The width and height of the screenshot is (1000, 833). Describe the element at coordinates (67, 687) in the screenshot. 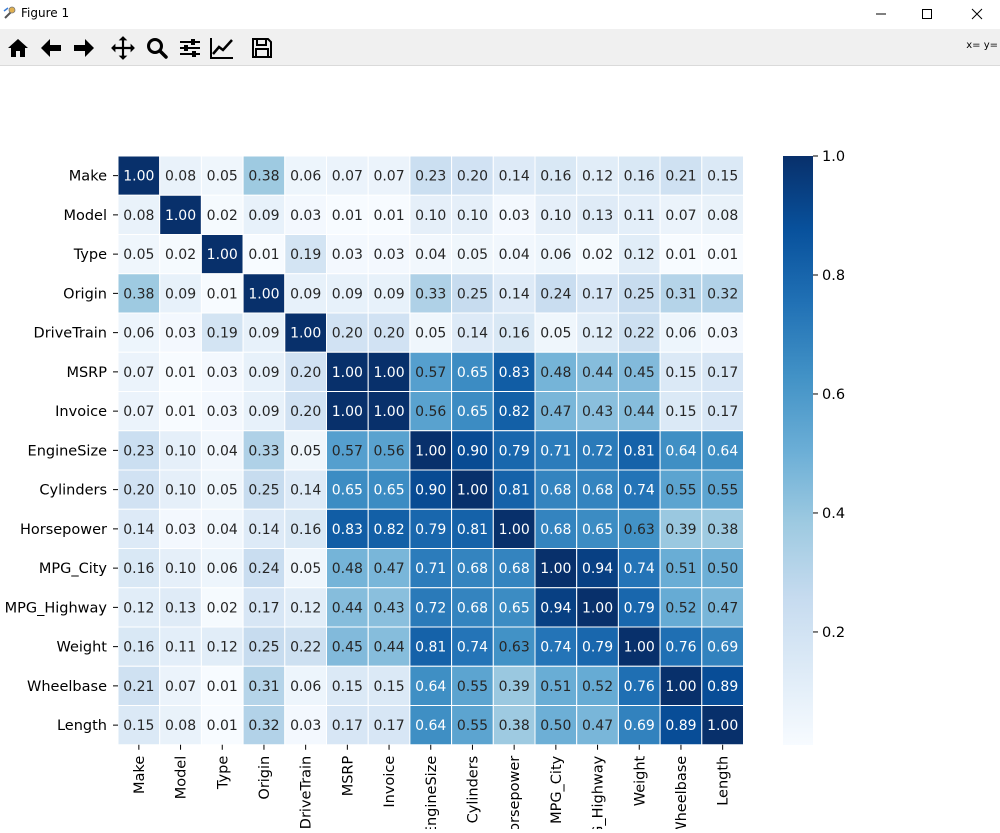

I see `y-tick-label: Wheelbase` at that location.